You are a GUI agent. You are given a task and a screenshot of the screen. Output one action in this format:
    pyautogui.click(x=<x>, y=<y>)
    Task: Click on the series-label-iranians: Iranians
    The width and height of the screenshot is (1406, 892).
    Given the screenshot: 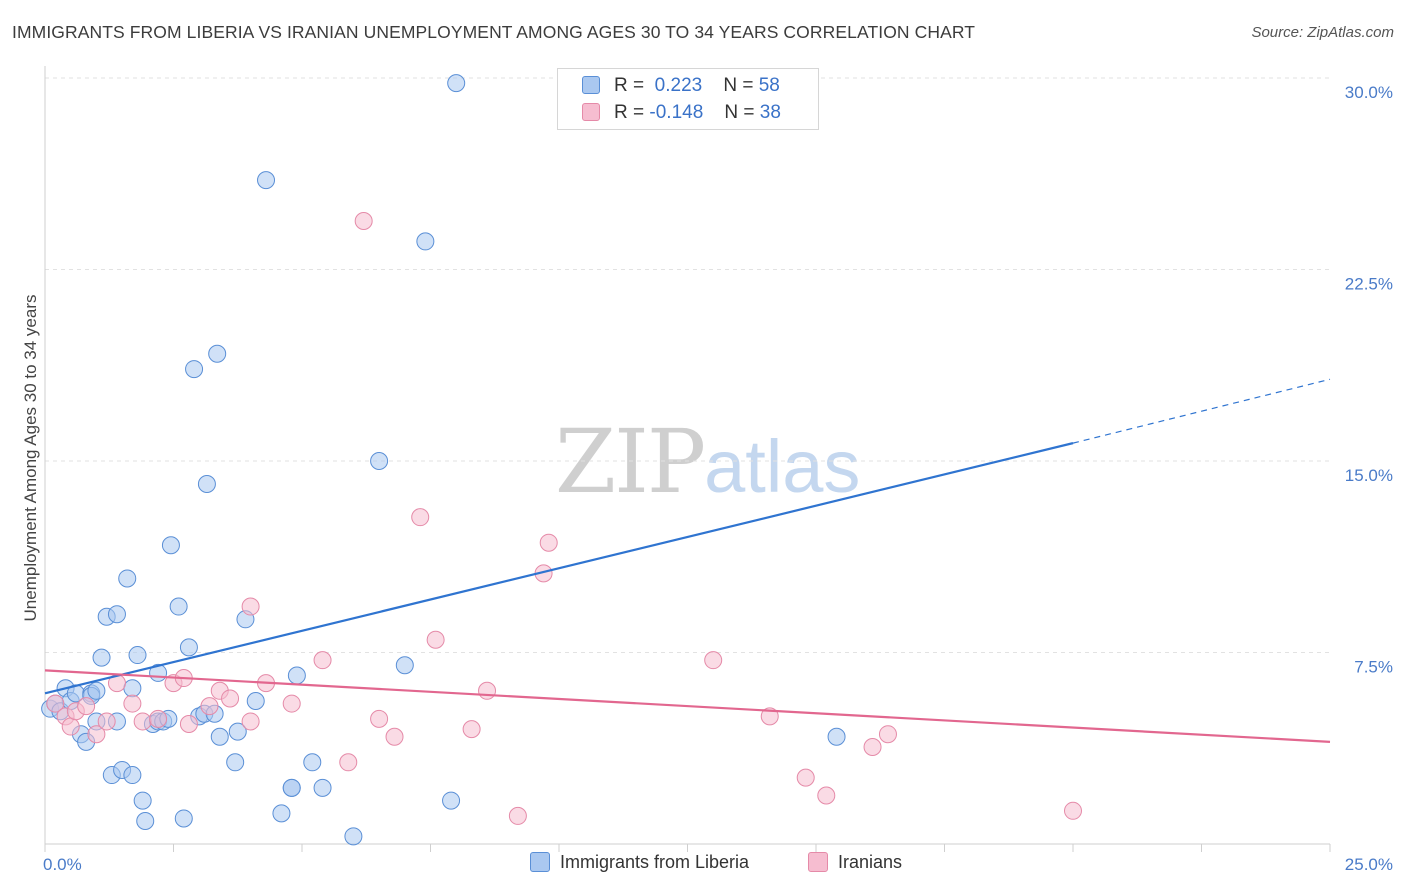 What is the action you would take?
    pyautogui.click(x=870, y=862)
    